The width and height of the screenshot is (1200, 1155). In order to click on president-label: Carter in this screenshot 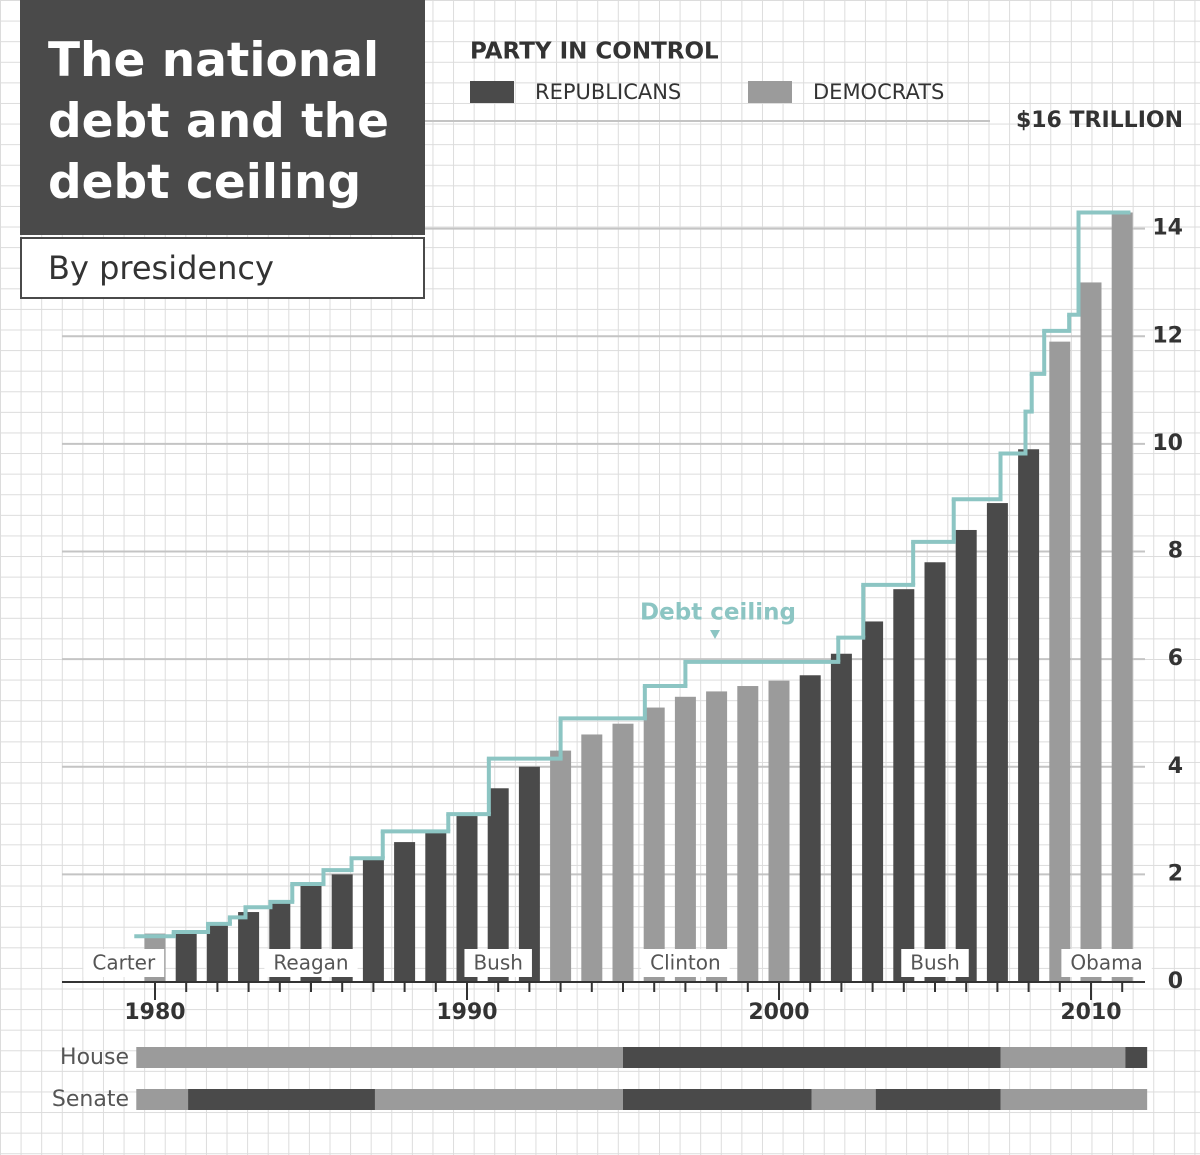, I will do `click(124, 963)`.